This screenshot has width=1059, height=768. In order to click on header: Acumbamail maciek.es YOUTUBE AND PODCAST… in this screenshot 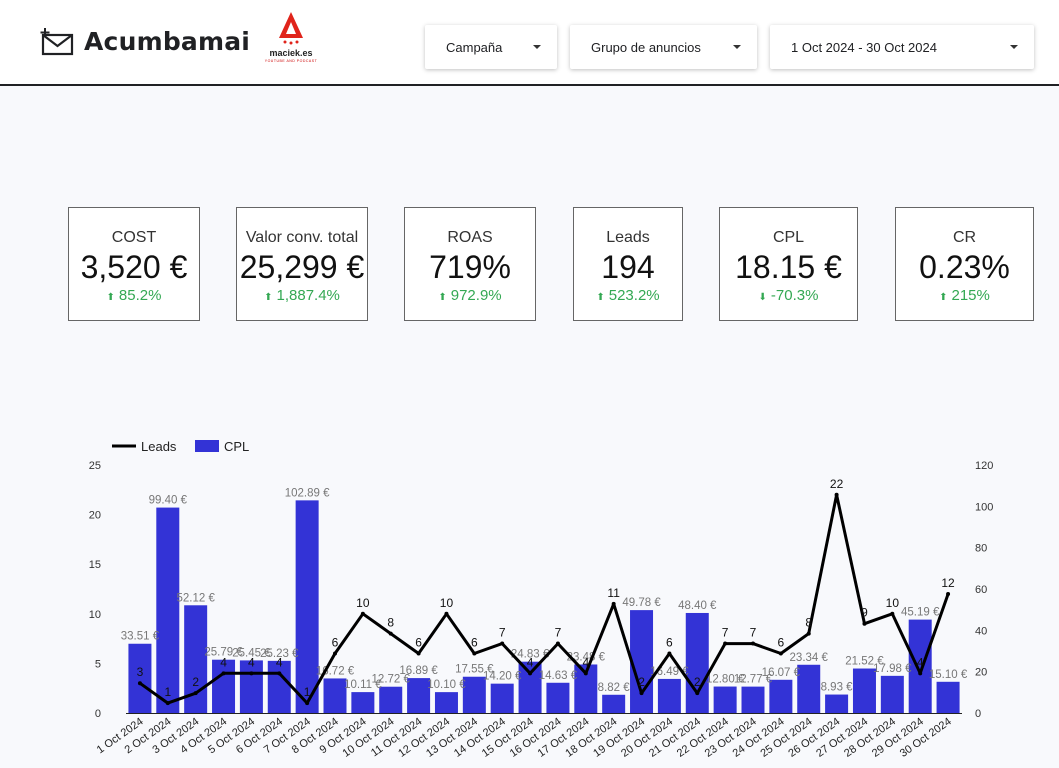, I will do `click(529, 43)`.